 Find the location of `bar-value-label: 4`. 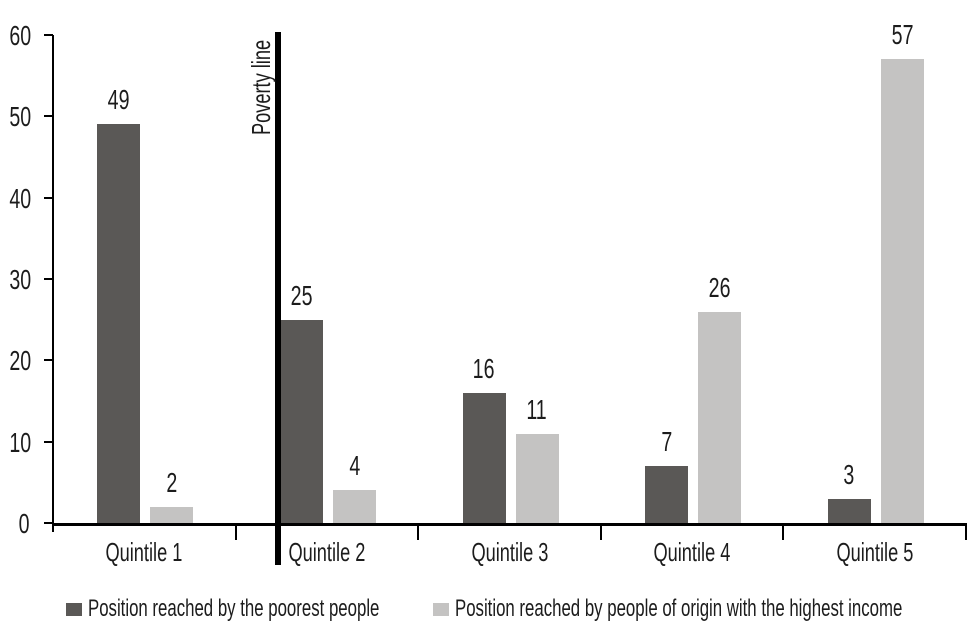

bar-value-label: 4 is located at coordinates (354, 466).